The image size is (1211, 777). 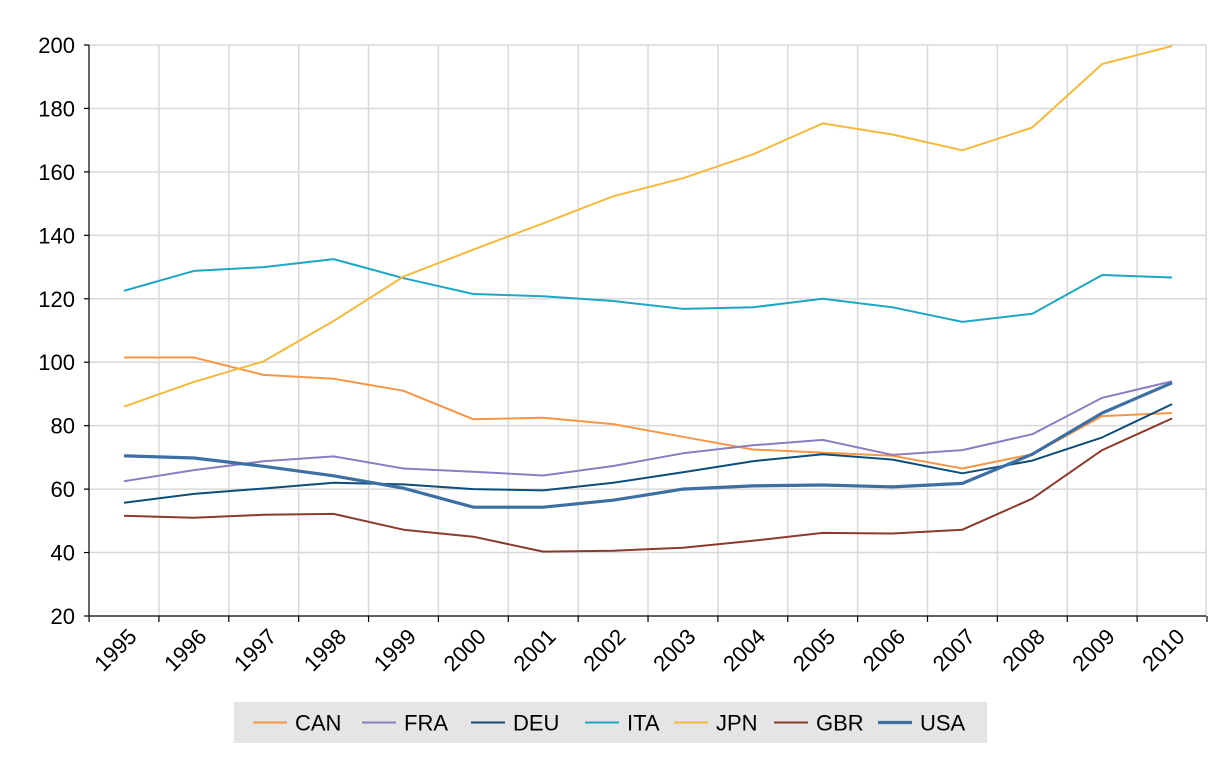 I want to click on legend-label-usa: USA, so click(x=943, y=723).